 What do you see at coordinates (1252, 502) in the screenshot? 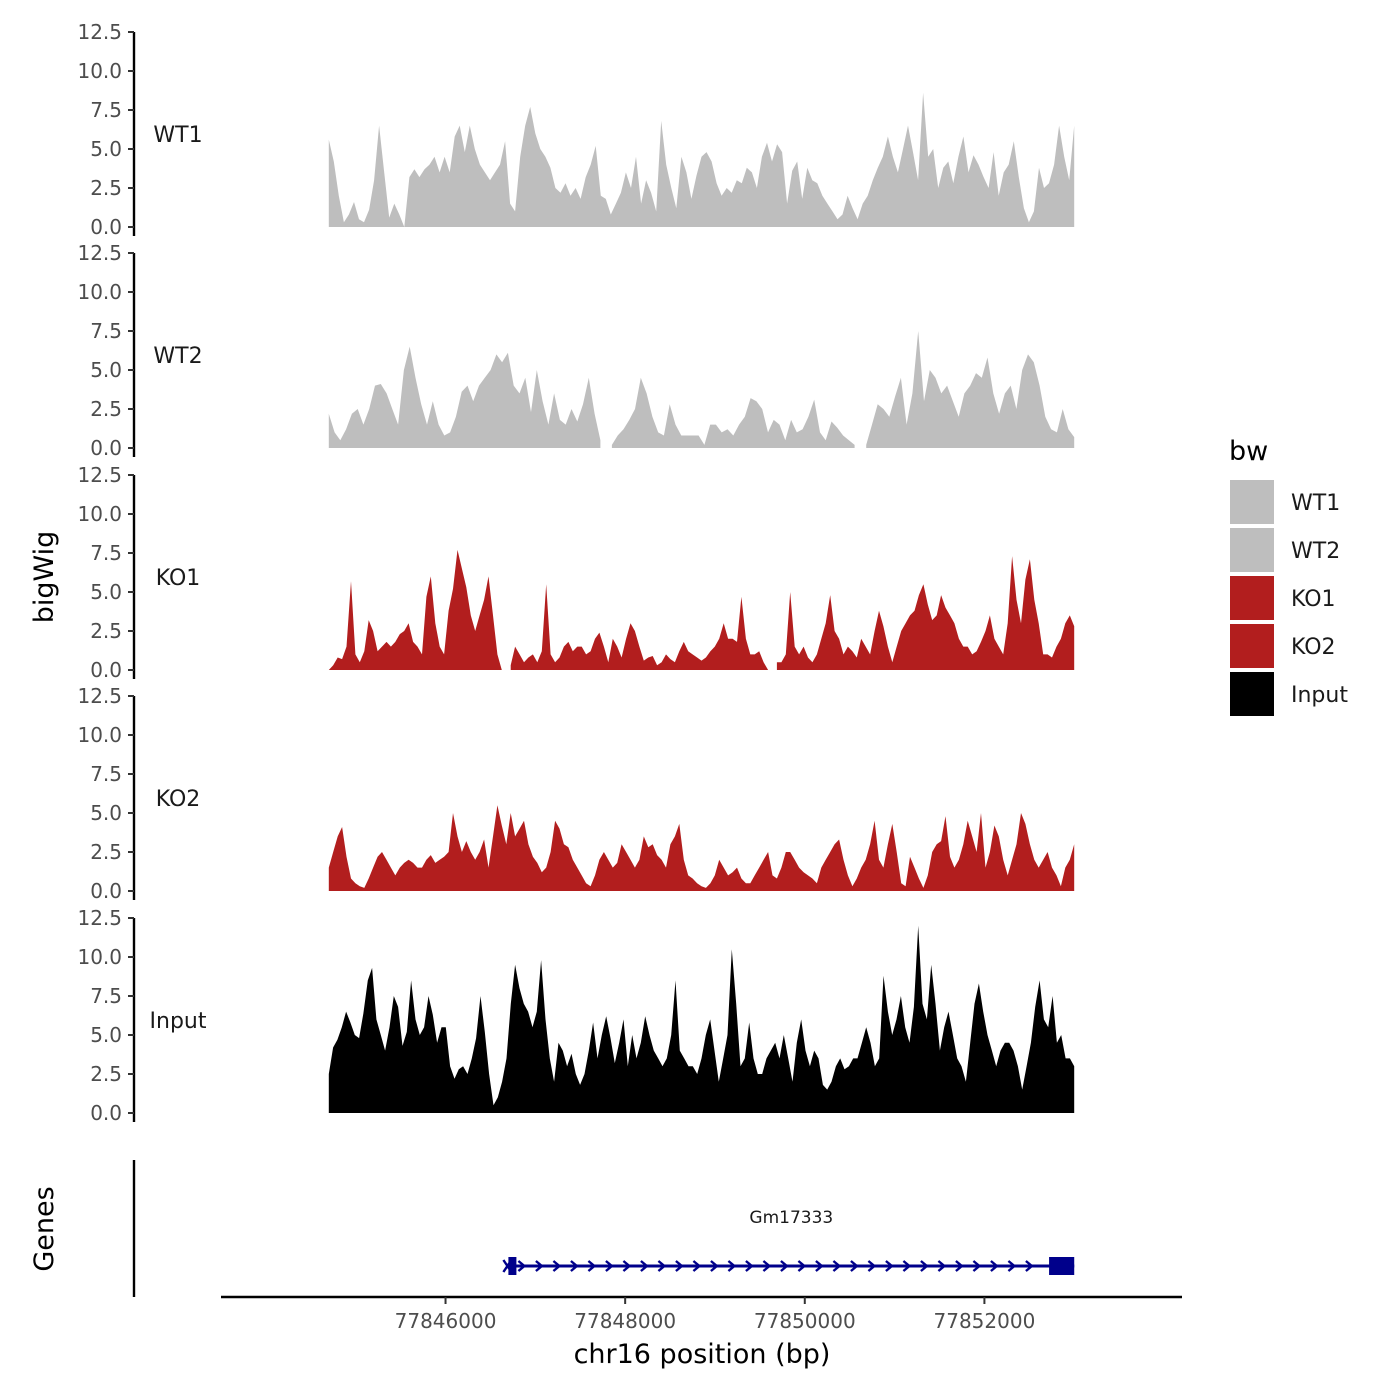
I see `legend-swatch-wt1` at bounding box center [1252, 502].